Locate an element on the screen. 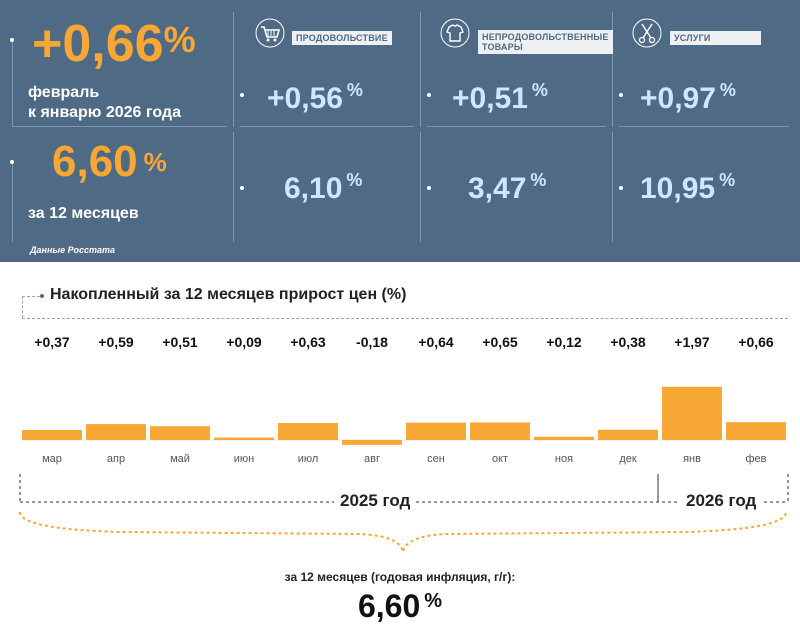 This screenshot has width=800, height=630. data-label-апр: +0,59 is located at coordinates (116, 342).